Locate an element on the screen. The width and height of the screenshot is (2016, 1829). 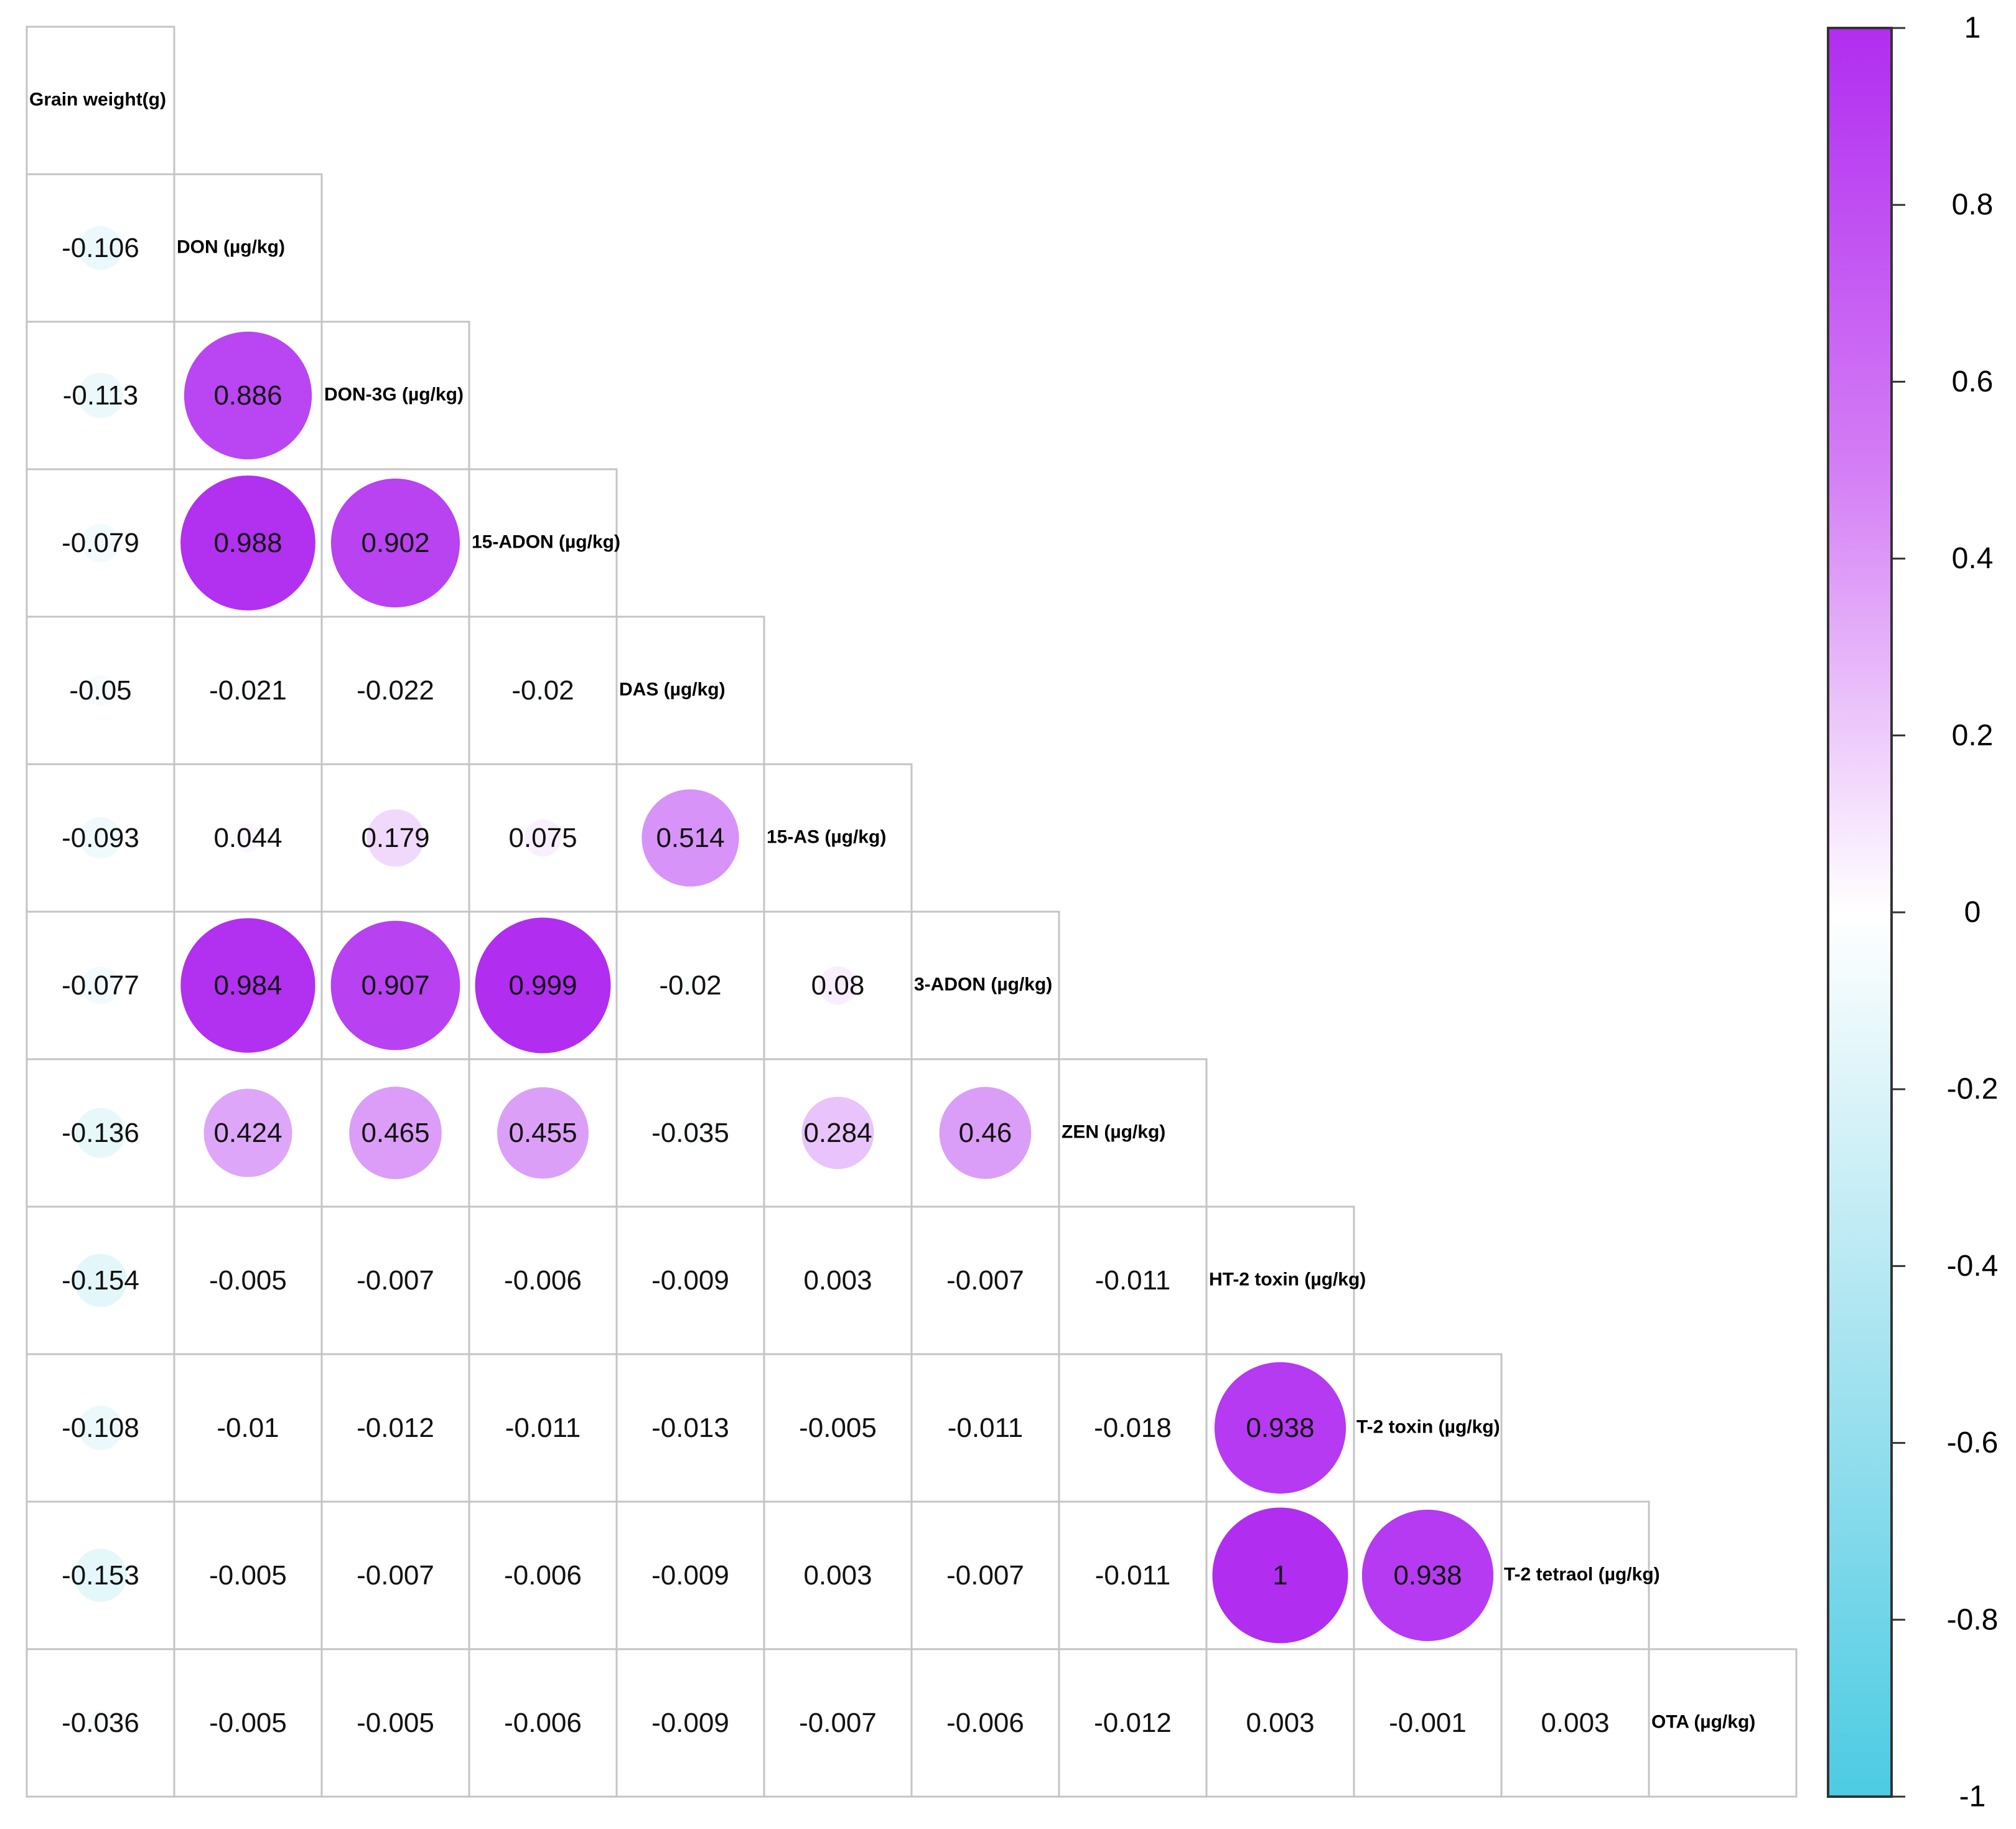
corr-value-9-6: -0.011 is located at coordinates (986, 1428).